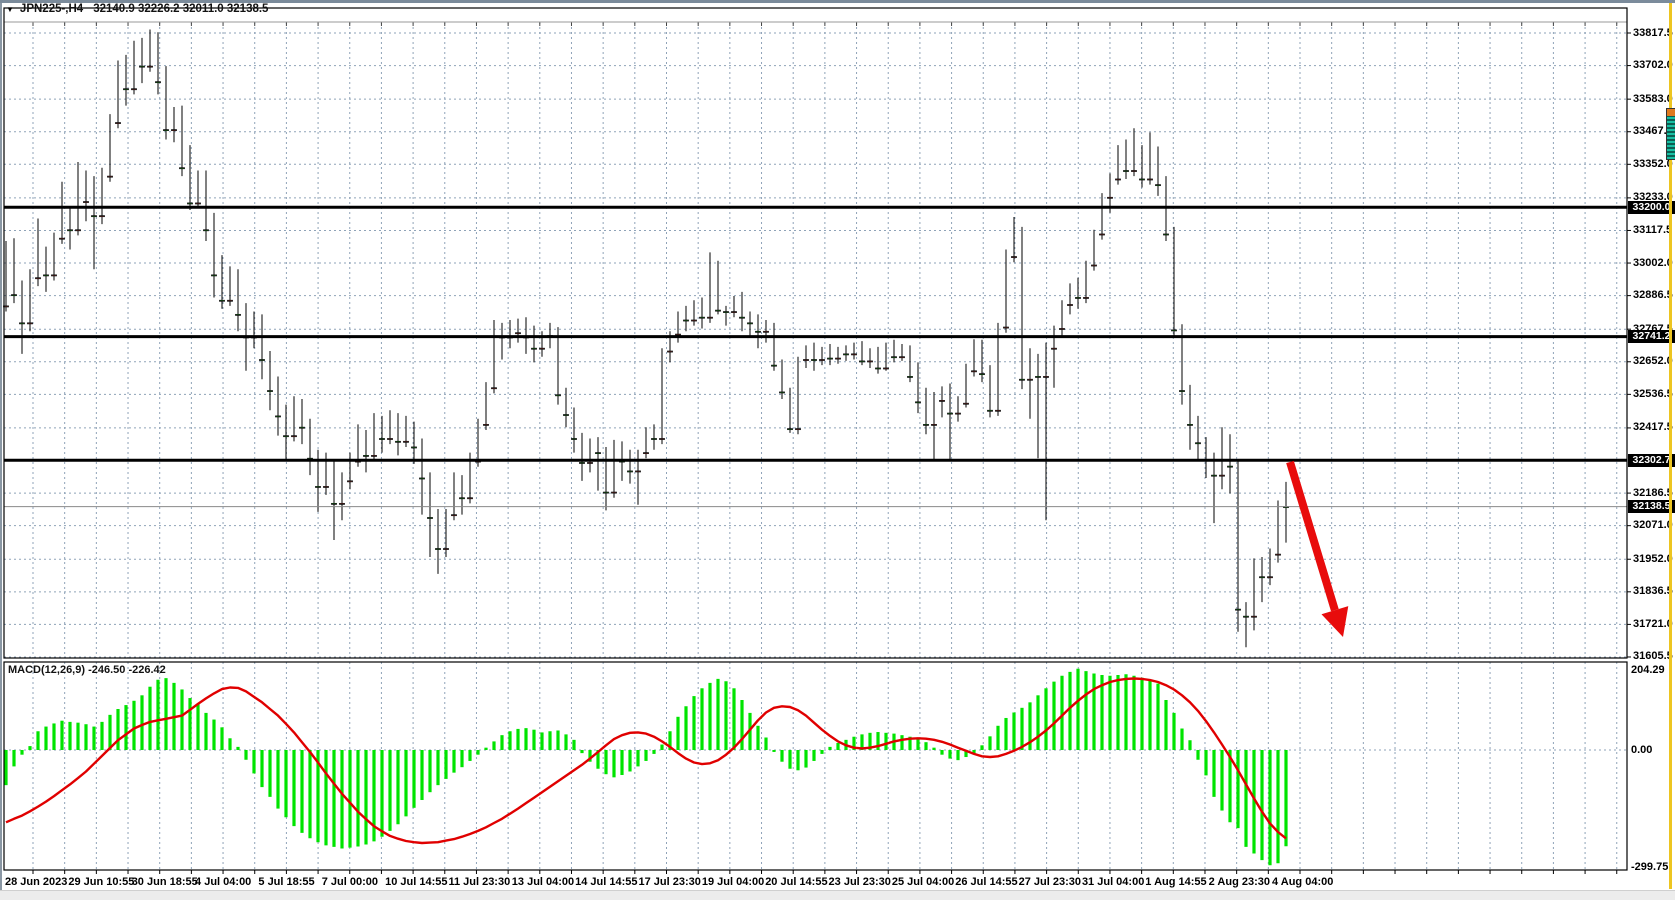 This screenshot has height=900, width=1675. What do you see at coordinates (1671, 112) in the screenshot?
I see `scrollbar-thumb-cap` at bounding box center [1671, 112].